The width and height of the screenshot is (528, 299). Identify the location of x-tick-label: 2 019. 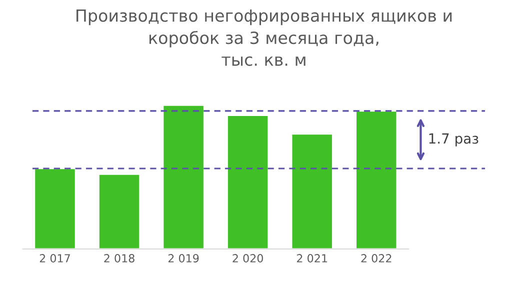
(183, 258).